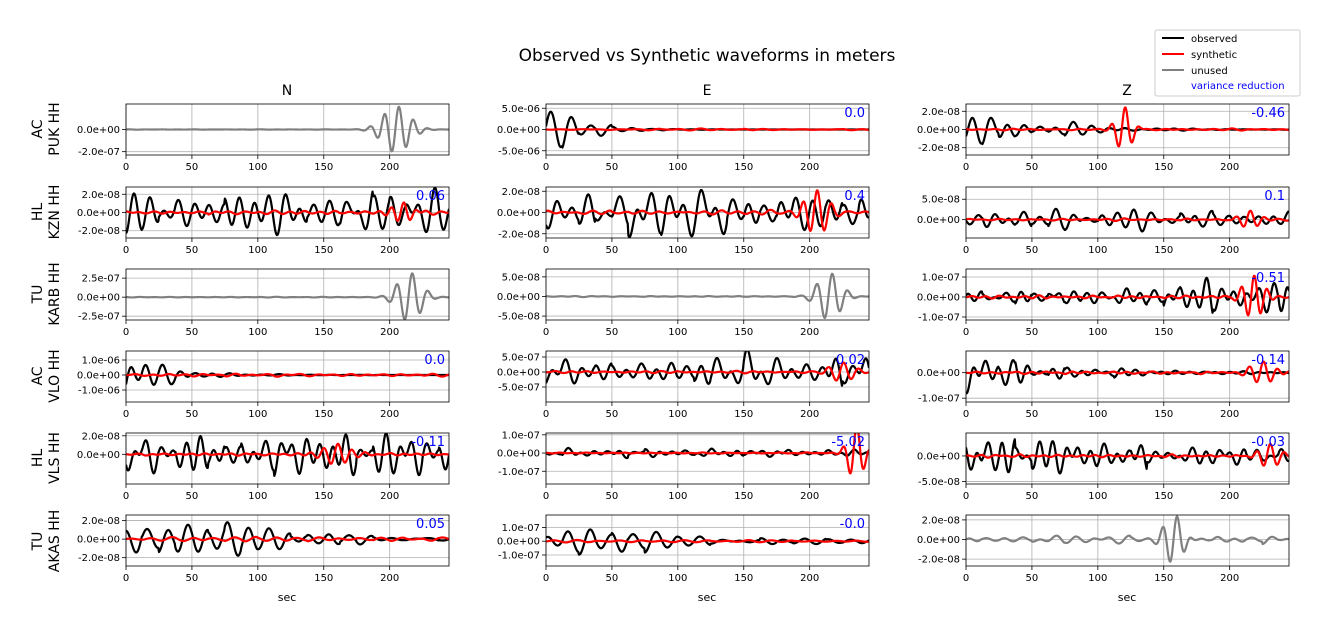 This screenshot has height=634, width=1329. I want to click on panel-3-z: 0 50 100 150 200 0.0e+00 -1.0e-07 -0.14, so click(1103, 385).